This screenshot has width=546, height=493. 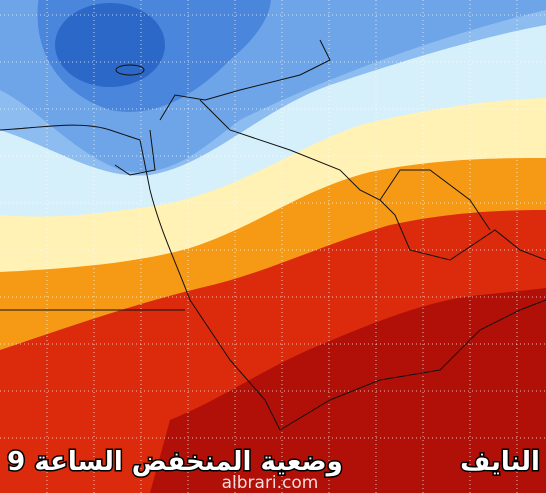 What do you see at coordinates (175, 462) in the screenshot?
I see `map-title: وضعية المنخفض الساعة 9` at bounding box center [175, 462].